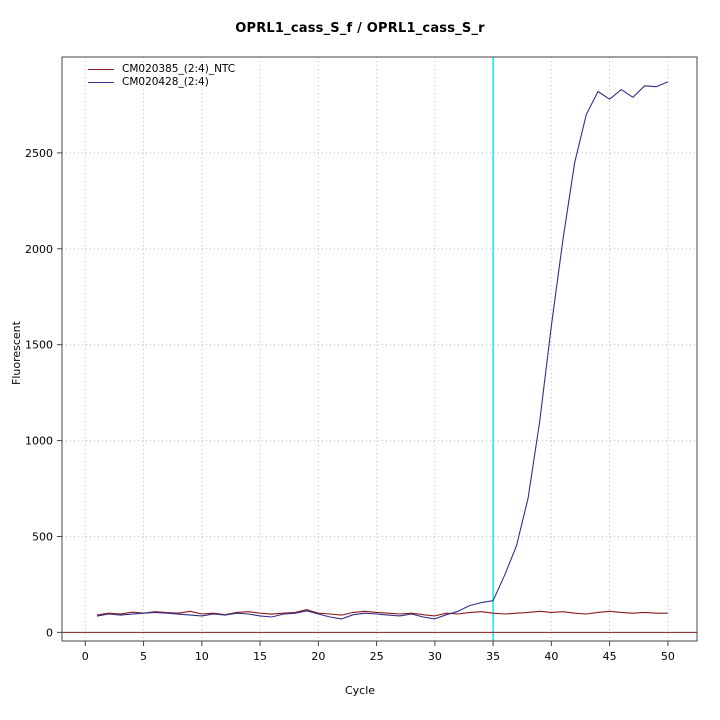  Describe the element at coordinates (377, 656) in the screenshot. I see `x-tick-label: 25` at that location.